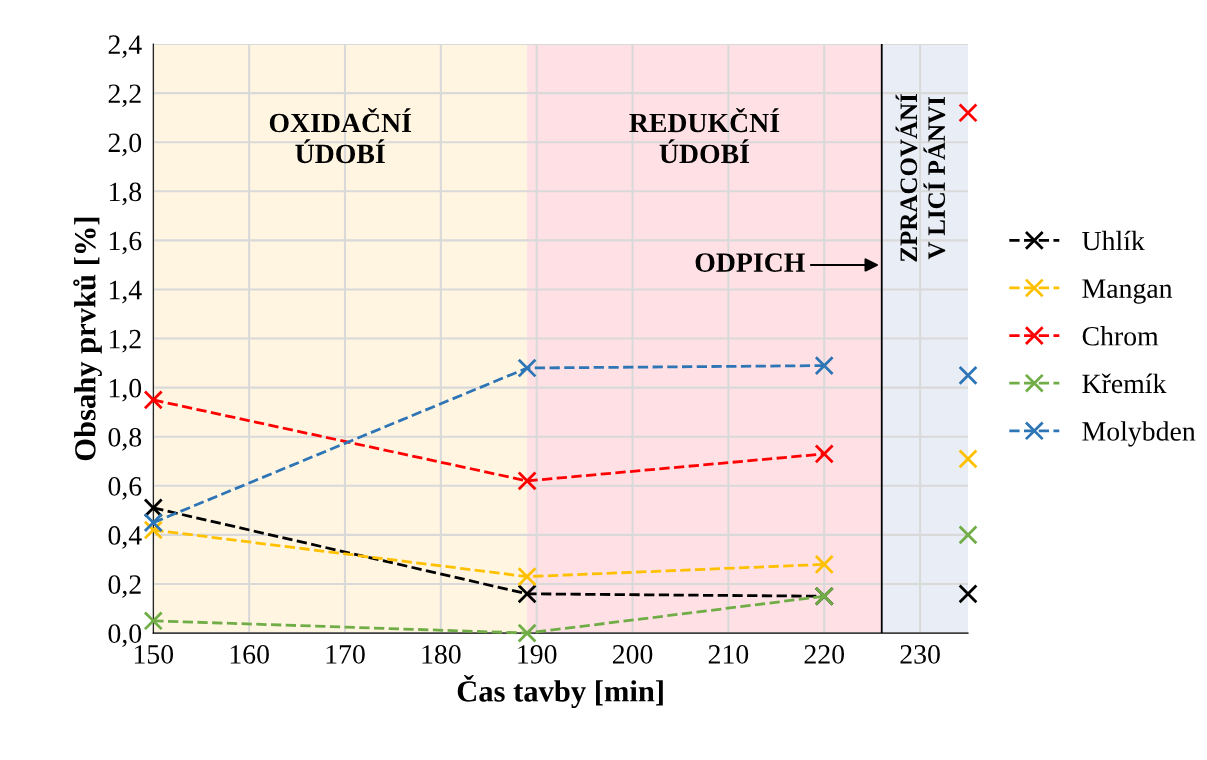 The image size is (1207, 760). Describe the element at coordinates (125, 537) in the screenshot. I see `y-tick-label: 0,4` at that location.